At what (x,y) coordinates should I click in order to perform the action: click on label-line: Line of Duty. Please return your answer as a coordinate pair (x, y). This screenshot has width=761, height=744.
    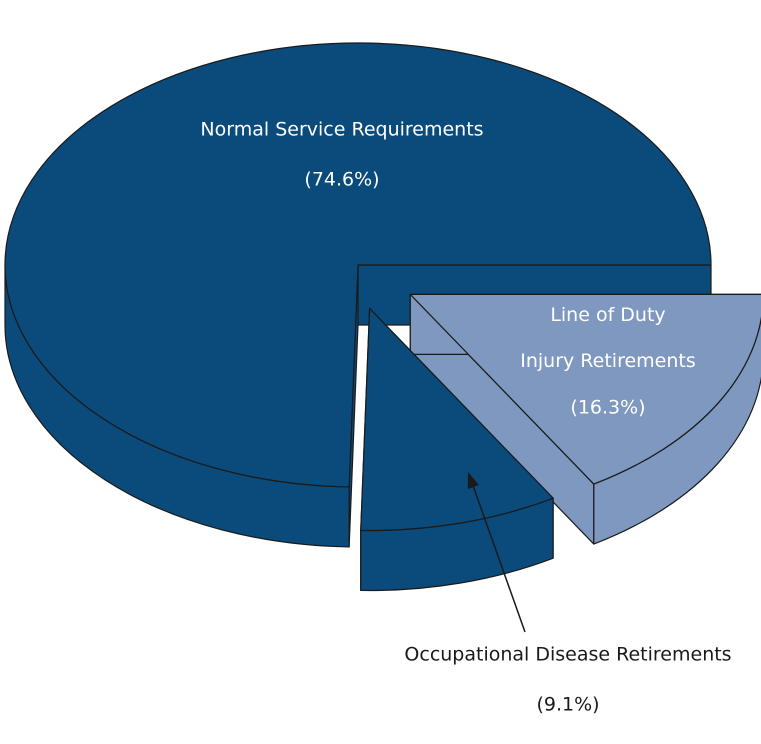
    Looking at the image, I should click on (607, 315).